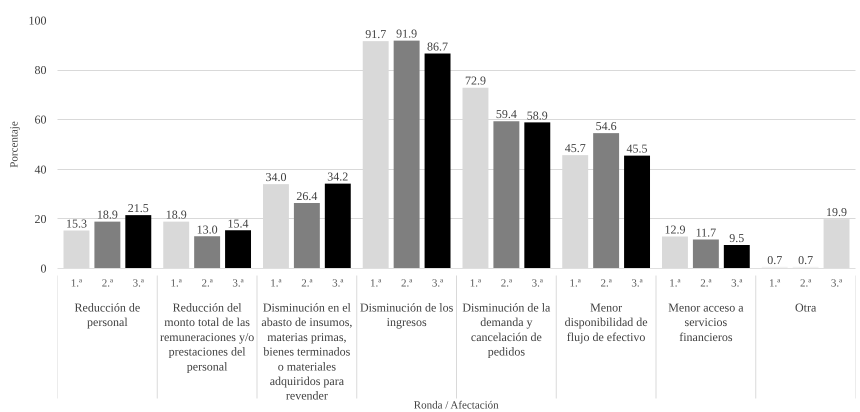 The width and height of the screenshot is (860, 412). Describe the element at coordinates (138, 284) in the screenshot. I see `series-label: 3.ª` at that location.